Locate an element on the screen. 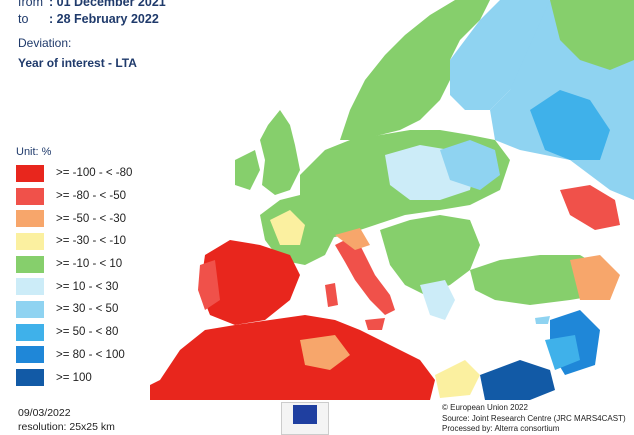 The image size is (634, 435). map-region-caucasus is located at coordinates (590, 207).